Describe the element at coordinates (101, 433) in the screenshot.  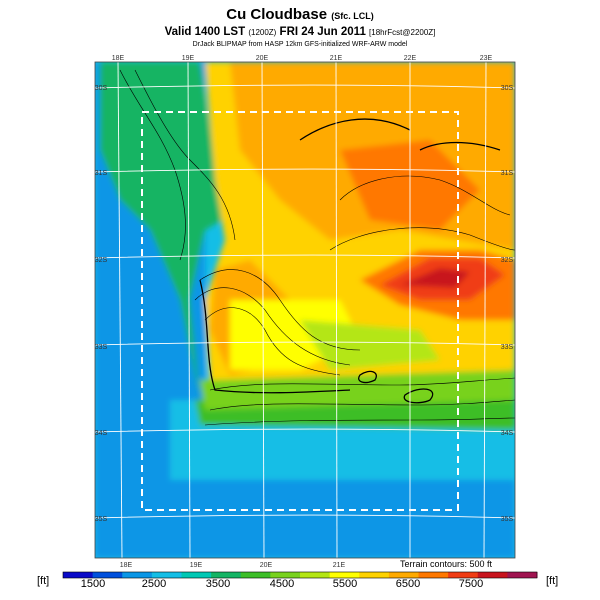
I see `left-lat-label: 34S` at that location.